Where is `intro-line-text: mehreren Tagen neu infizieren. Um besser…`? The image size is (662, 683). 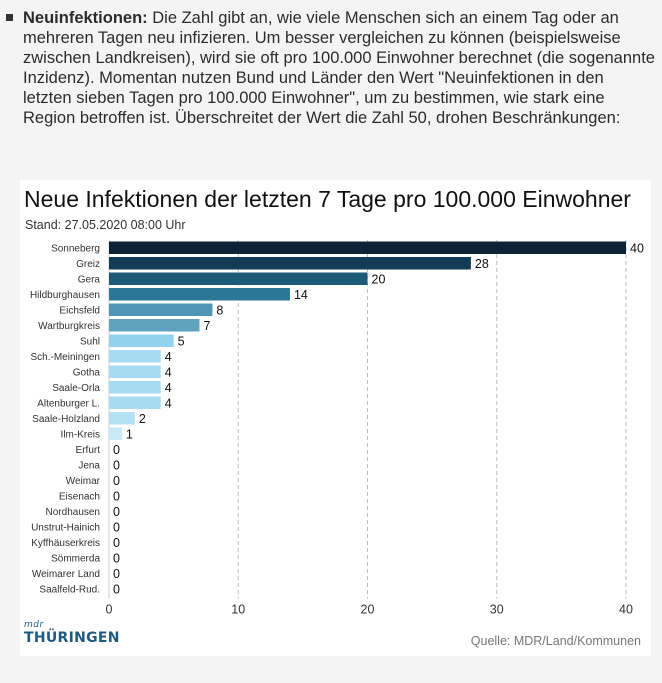
intro-line-text: mehreren Tagen neu infizieren. Um besser… is located at coordinates (322, 38).